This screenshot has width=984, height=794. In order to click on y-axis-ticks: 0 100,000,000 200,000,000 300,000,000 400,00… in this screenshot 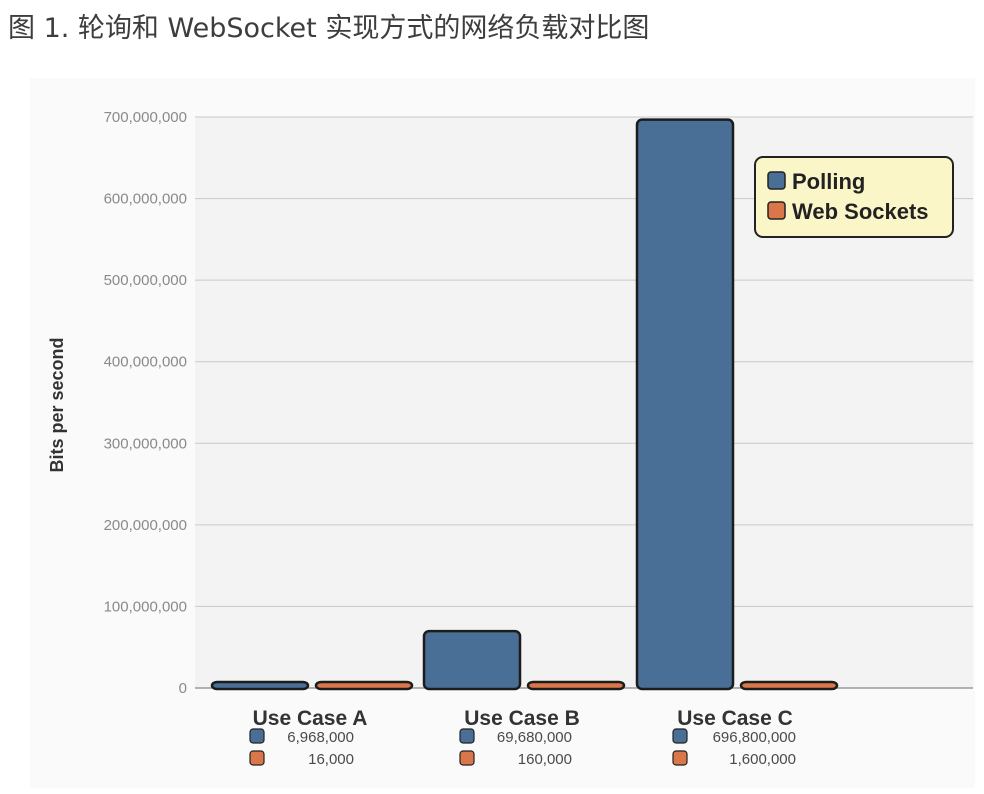, I will do `click(145, 403)`.